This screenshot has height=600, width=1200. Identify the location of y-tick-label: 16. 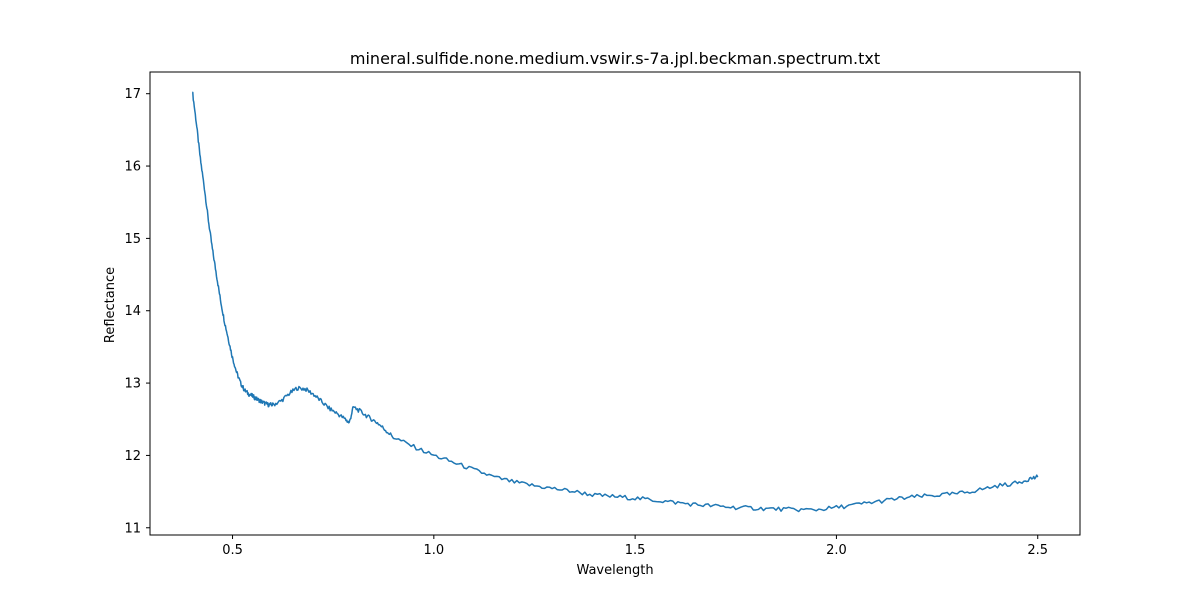
(132, 167).